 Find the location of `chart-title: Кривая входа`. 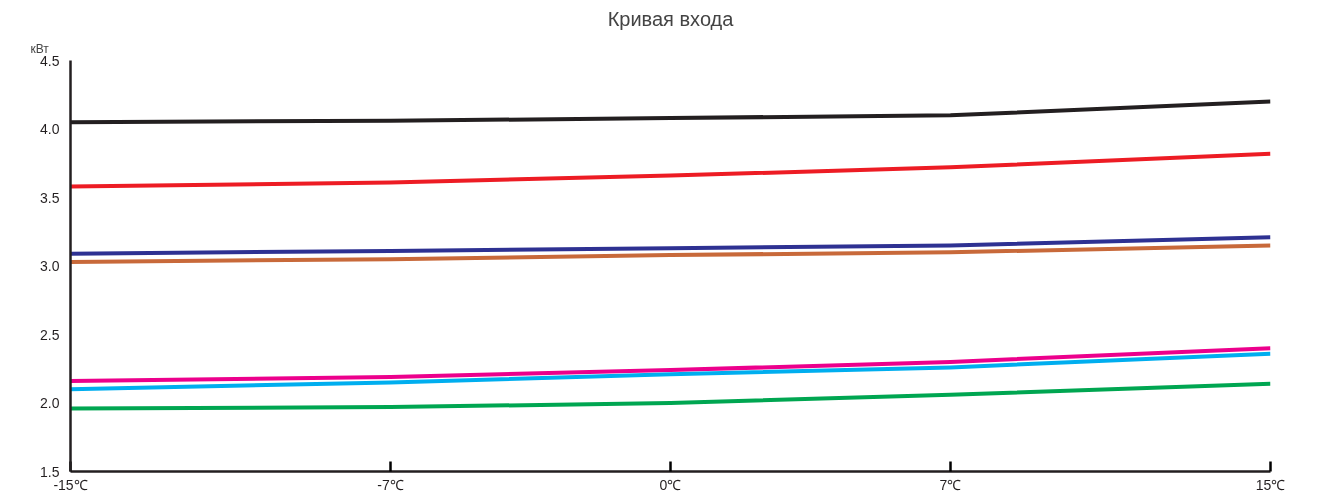

chart-title: Кривая входа is located at coordinates (671, 18).